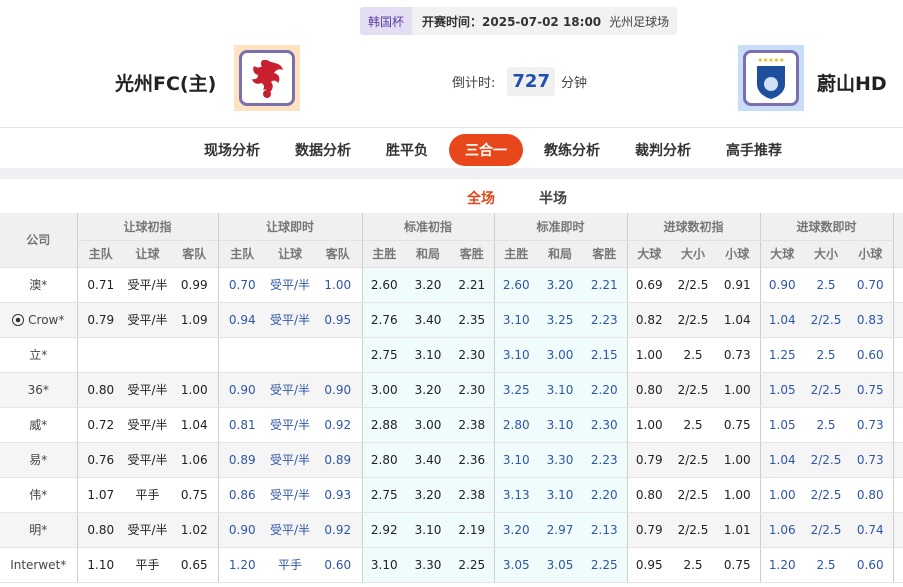 The image size is (903, 587). I want to click on odds-value: 2.92, so click(383, 530).